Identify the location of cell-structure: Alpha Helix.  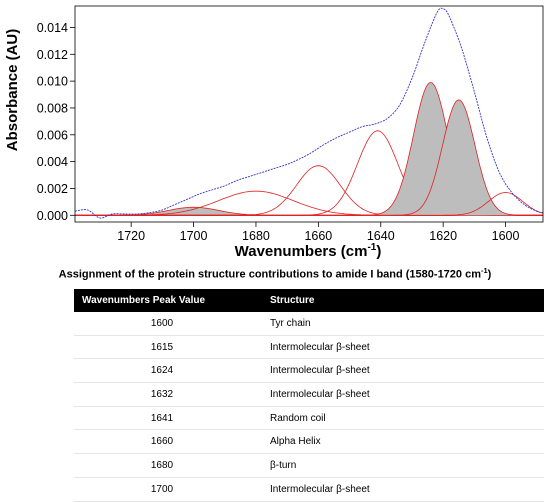
(407, 442).